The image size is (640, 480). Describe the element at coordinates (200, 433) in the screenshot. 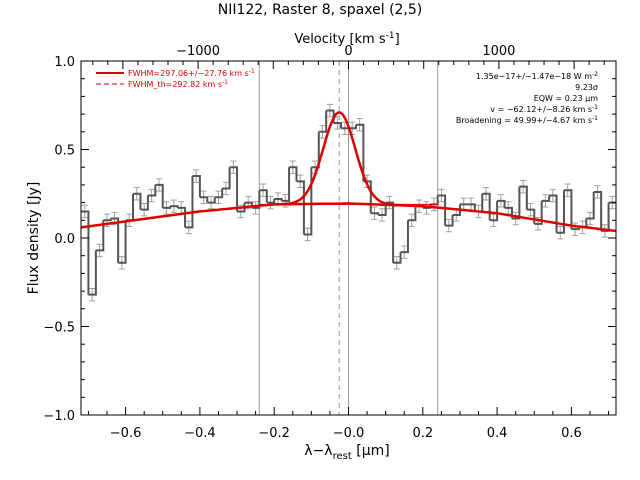

I see `x-tick-label: −0.4` at that location.